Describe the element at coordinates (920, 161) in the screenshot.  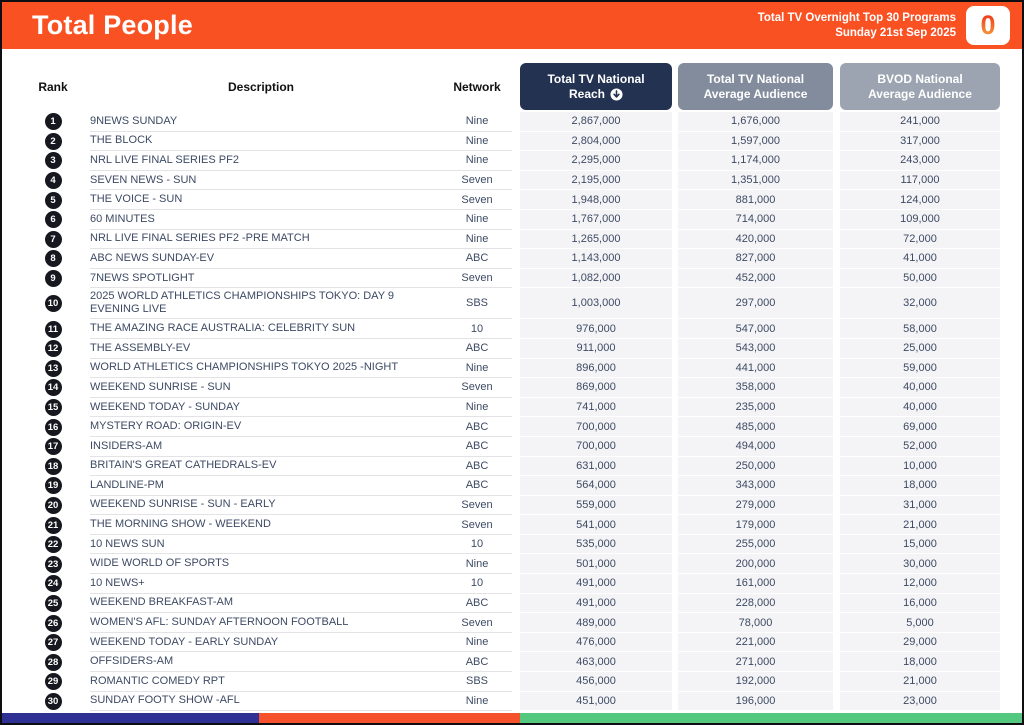
I see `bvod-avg-audience-value: 243,000` at that location.